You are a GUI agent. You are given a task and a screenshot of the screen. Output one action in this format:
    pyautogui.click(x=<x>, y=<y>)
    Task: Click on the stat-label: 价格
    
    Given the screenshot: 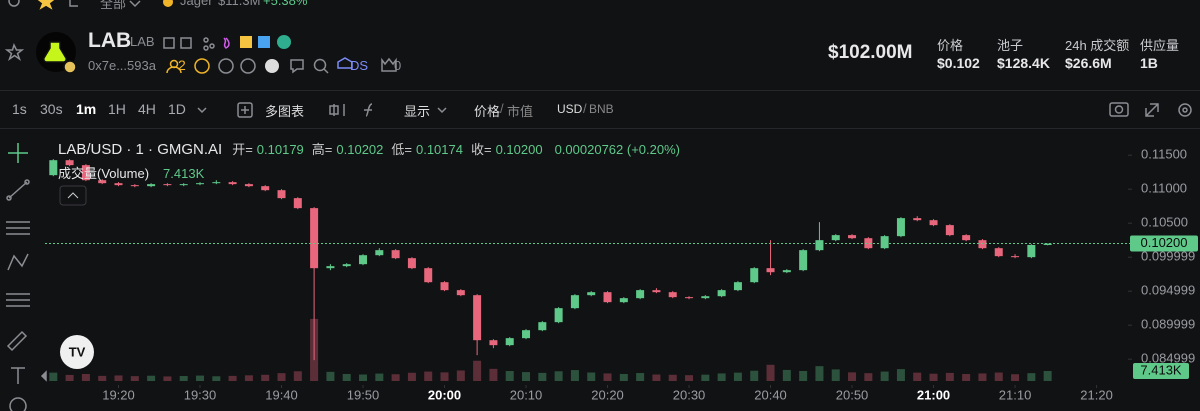 What is the action you would take?
    pyautogui.click(x=950, y=45)
    